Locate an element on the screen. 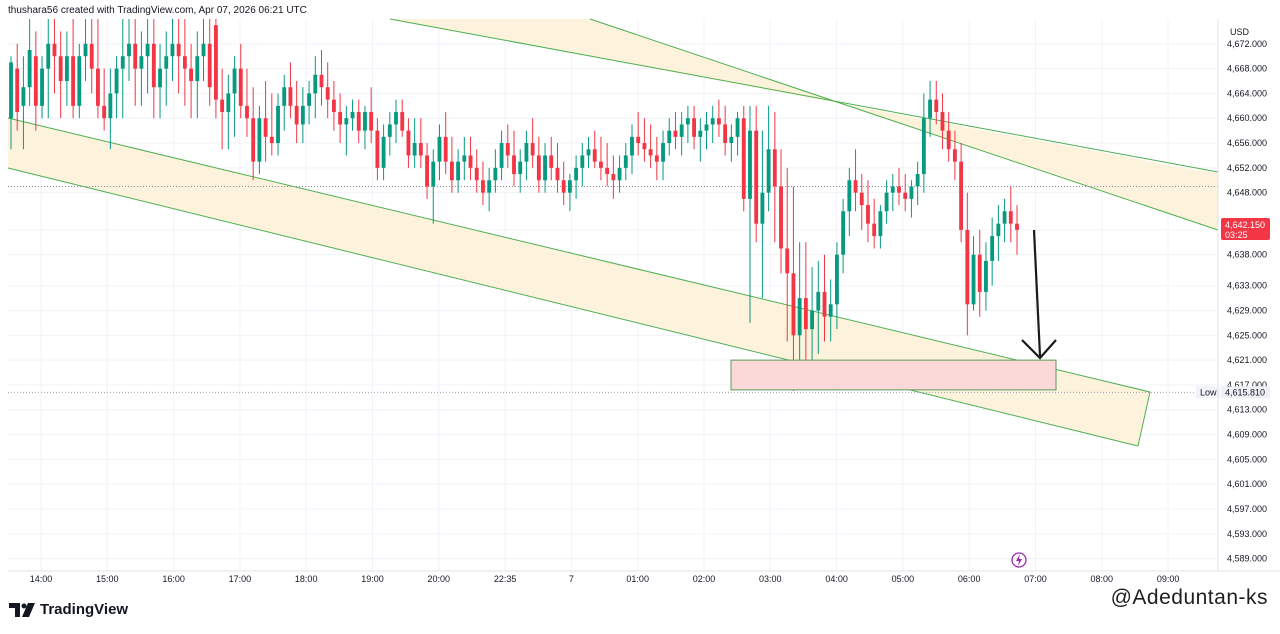 This screenshot has width=1280, height=634. x-tick-label: 14:00 is located at coordinates (41, 579).